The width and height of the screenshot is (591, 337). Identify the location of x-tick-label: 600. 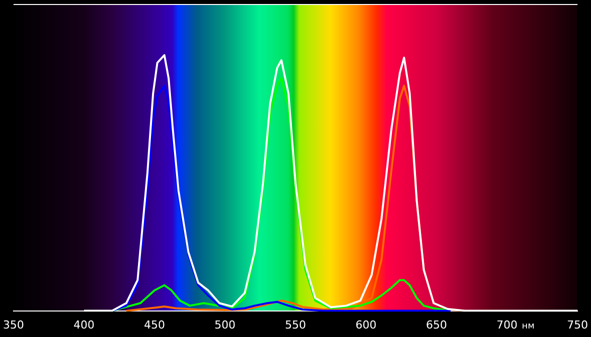
(366, 325).